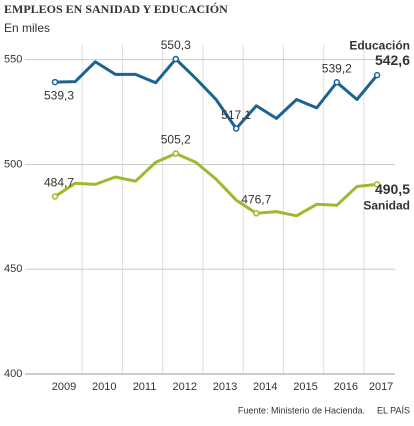 Image resolution: width=414 pixels, height=426 pixels. Describe the element at coordinates (265, 387) in the screenshot. I see `x-tick-label: 2014` at that location.